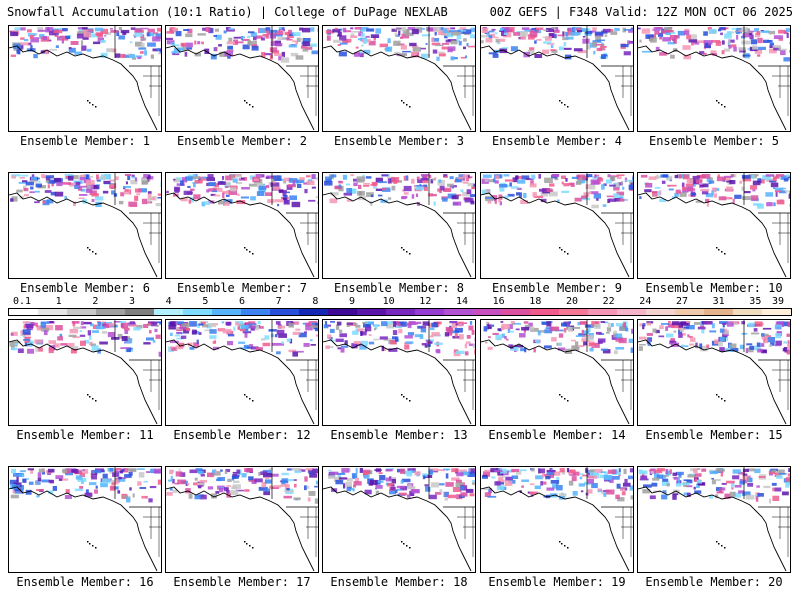  What do you see at coordinates (85, 288) in the screenshot?
I see `ensemble-member-label: Ensemble Member: 6` at bounding box center [85, 288].